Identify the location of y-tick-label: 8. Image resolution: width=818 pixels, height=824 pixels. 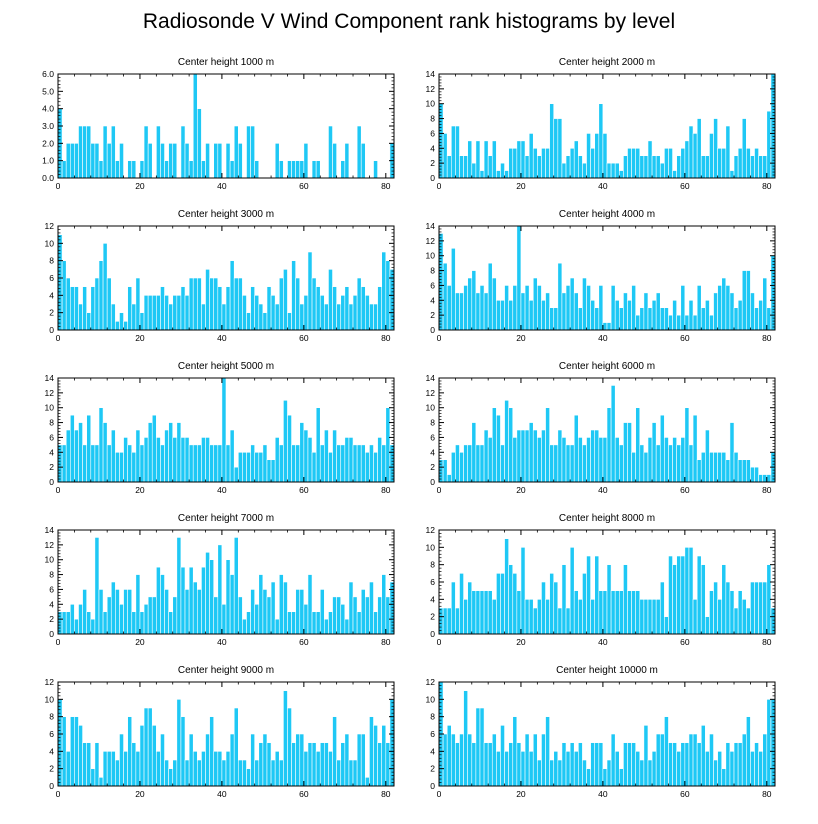
(432, 565).